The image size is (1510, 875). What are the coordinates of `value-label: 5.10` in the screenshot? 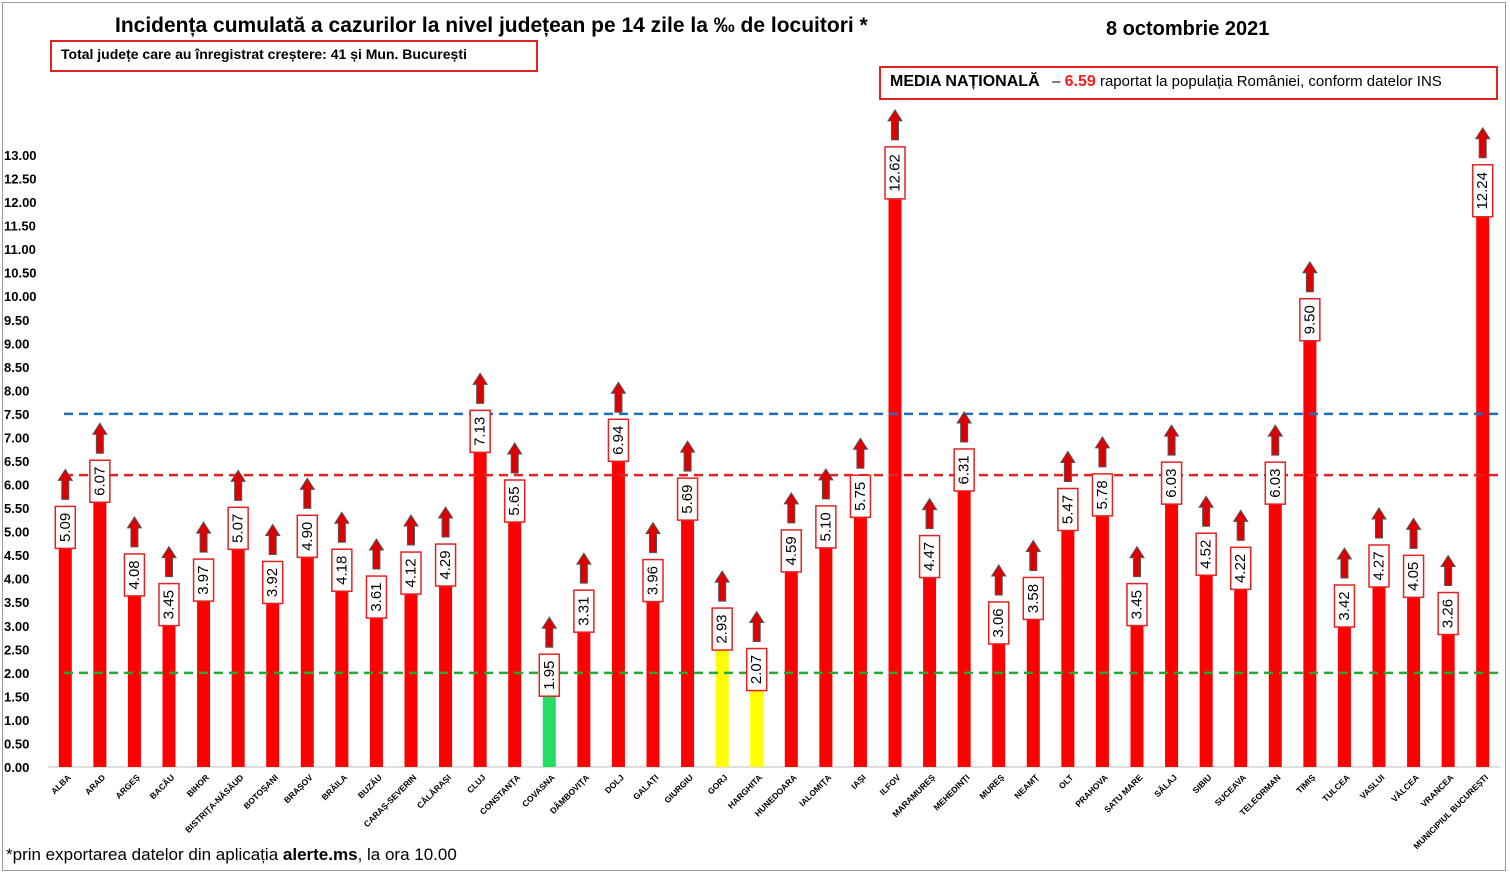 It's located at (826, 527).